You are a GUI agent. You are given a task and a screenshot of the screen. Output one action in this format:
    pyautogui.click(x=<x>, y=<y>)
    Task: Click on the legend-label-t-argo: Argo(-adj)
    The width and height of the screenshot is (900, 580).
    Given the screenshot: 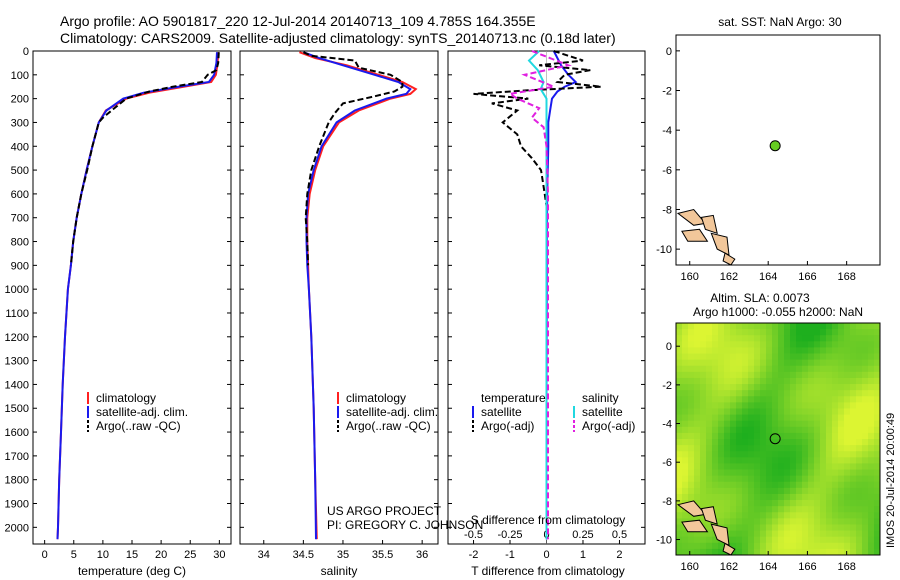 What is the action you would take?
    pyautogui.click(x=507, y=426)
    